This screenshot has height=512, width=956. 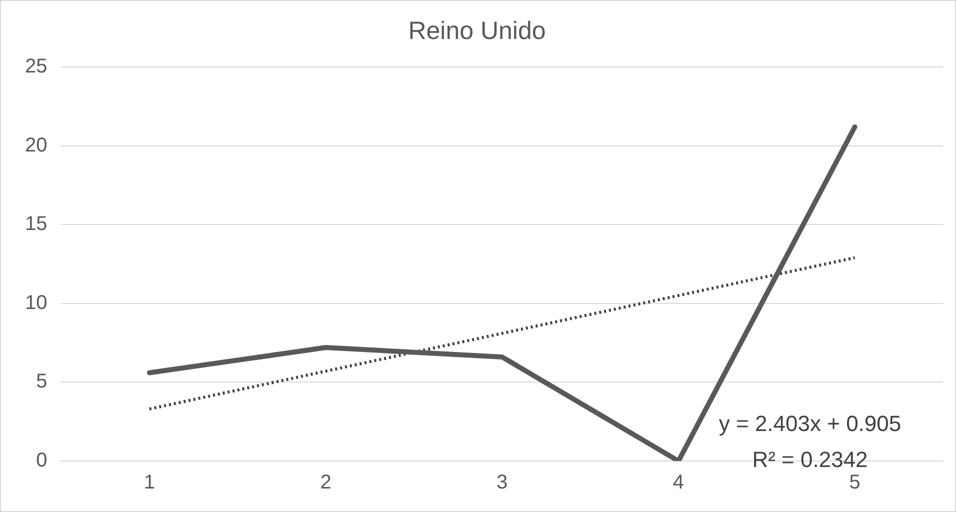 What do you see at coordinates (810, 423) in the screenshot?
I see `annotation: y = 2.403x + 0.905` at bounding box center [810, 423].